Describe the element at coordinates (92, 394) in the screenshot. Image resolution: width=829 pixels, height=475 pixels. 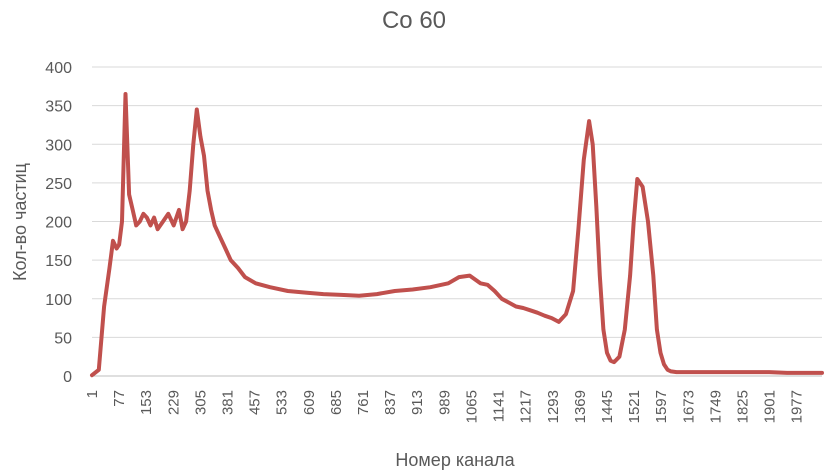
I see `x-tick-label: 1` at that location.